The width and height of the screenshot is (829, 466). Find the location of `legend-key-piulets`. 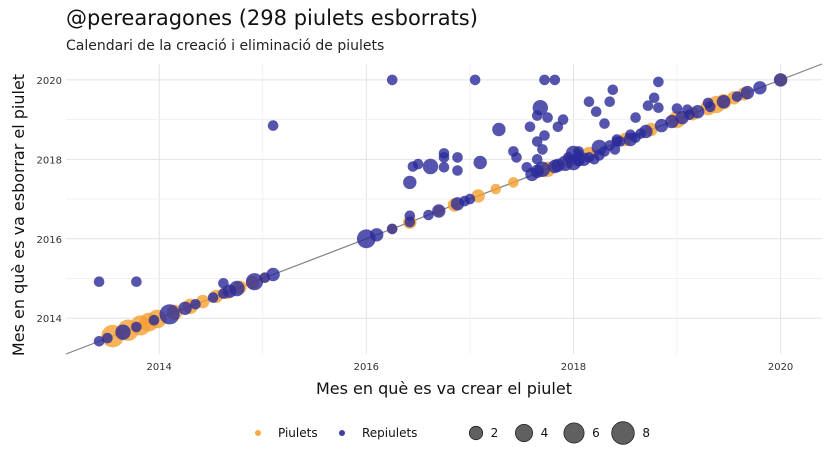

legend-key-piulets is located at coordinates (258, 433).